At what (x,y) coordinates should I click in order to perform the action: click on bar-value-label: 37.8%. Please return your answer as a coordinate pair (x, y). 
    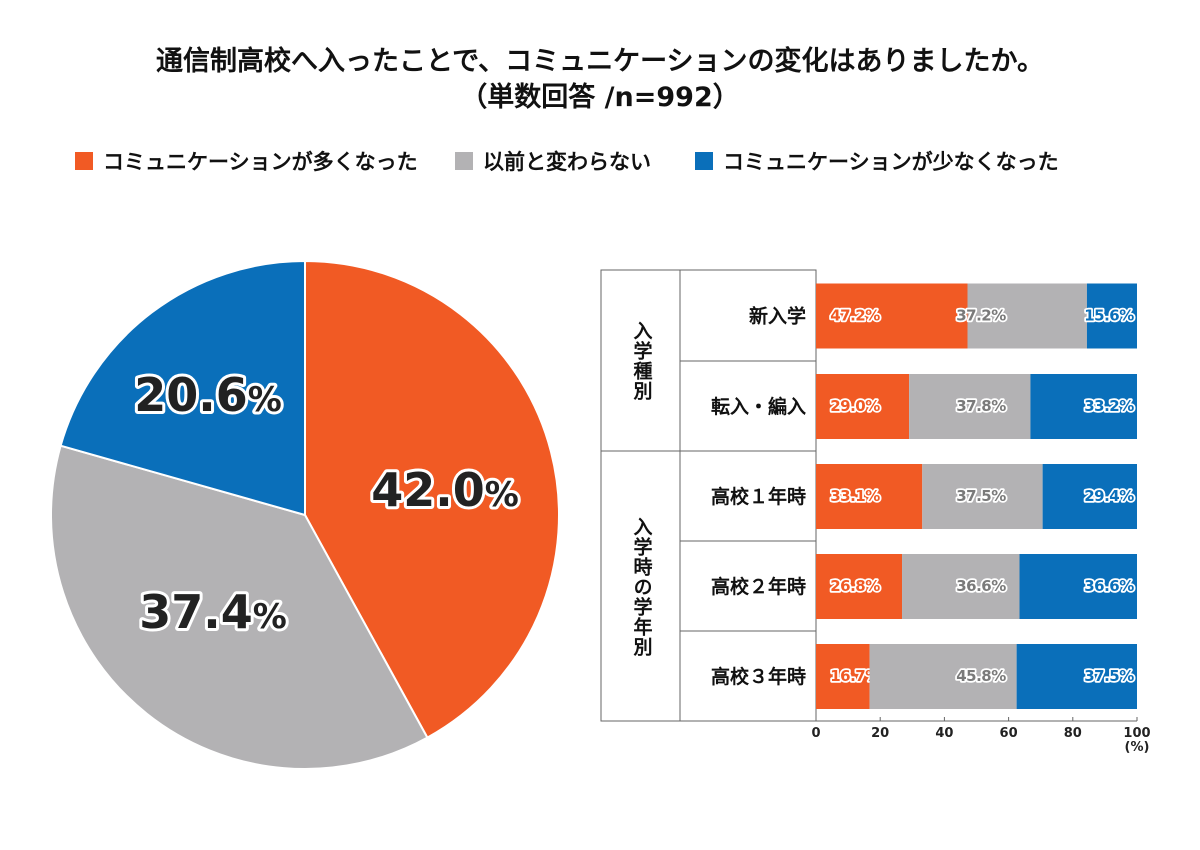
    Looking at the image, I should click on (981, 406).